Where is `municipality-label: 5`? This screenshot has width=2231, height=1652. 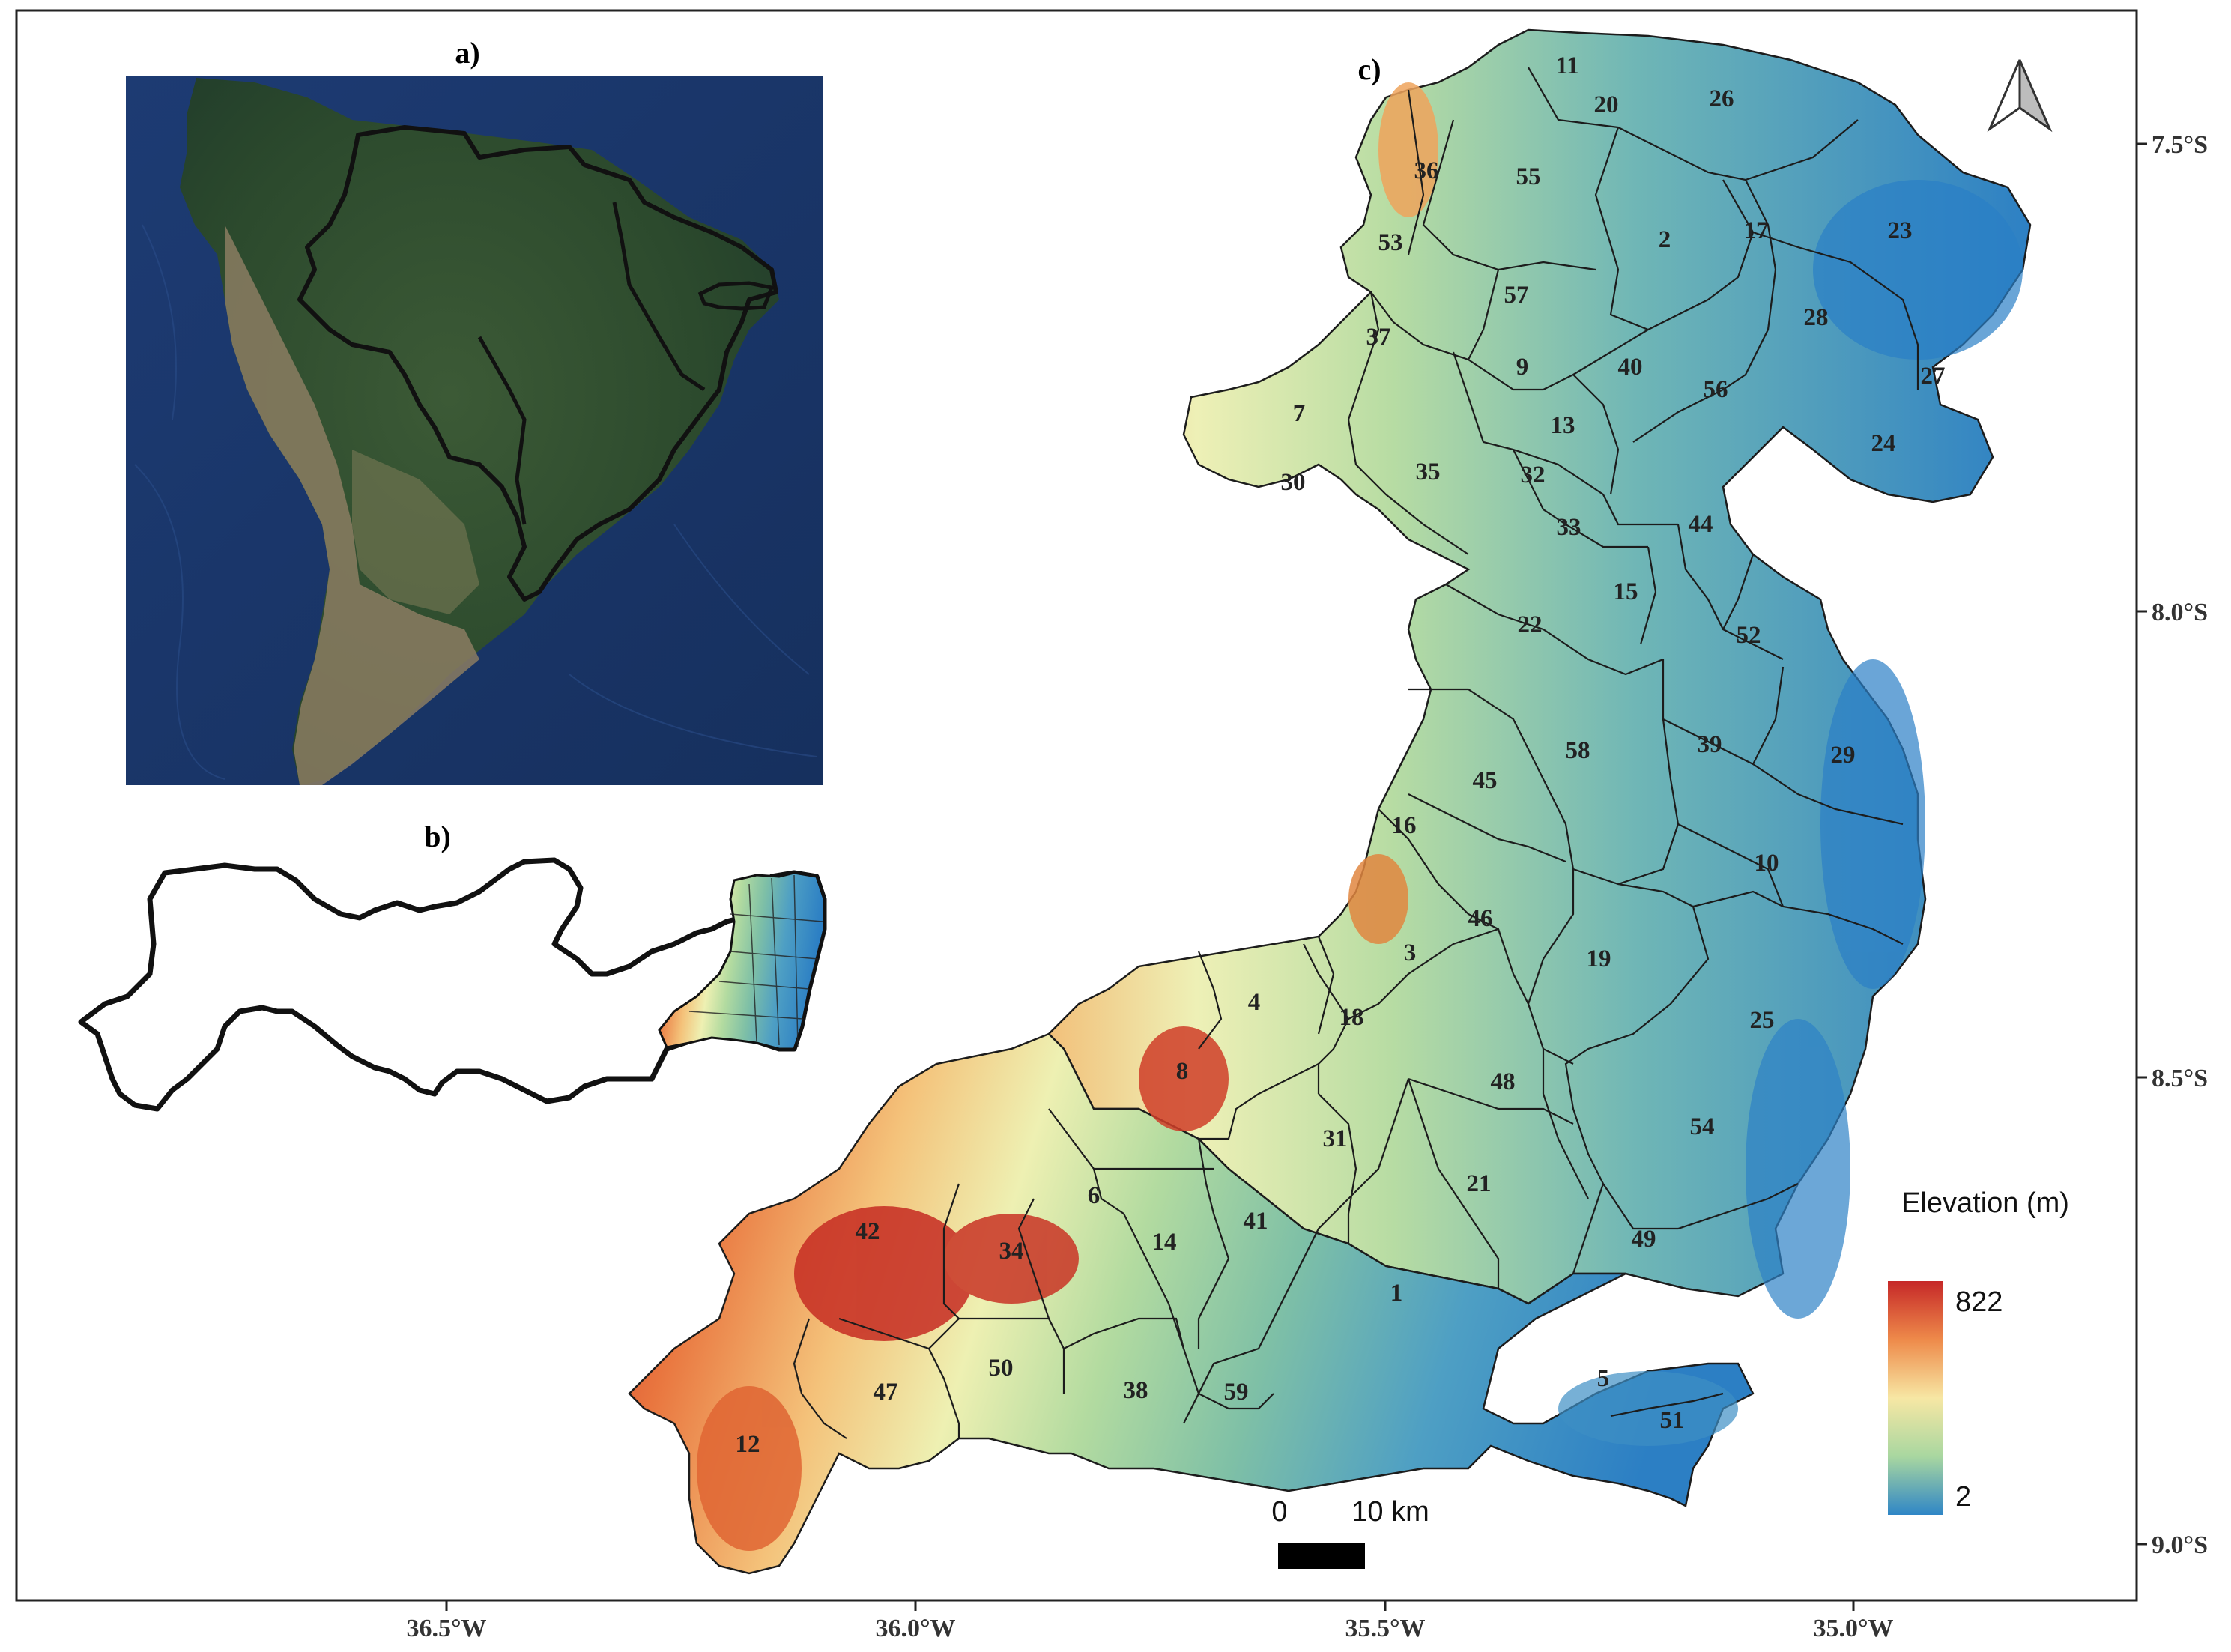 municipality-label: 5 is located at coordinates (1603, 1378).